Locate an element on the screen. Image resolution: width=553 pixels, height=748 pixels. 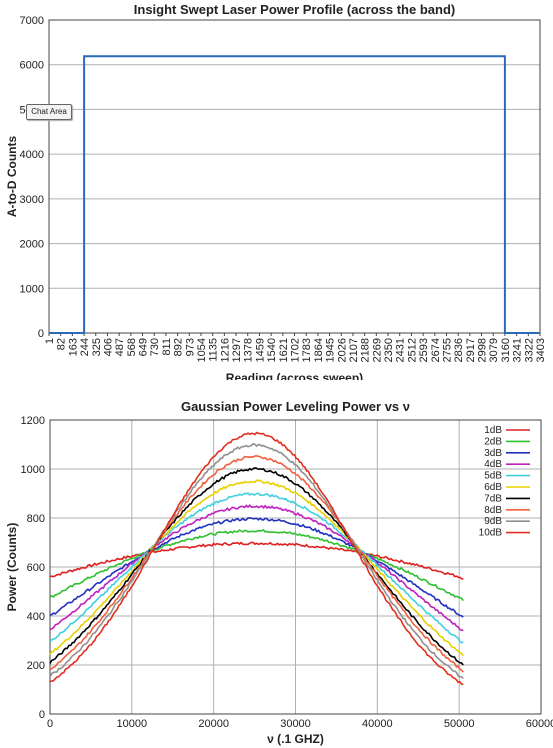
chart1-x-tick-label: 1297 is located at coordinates (237, 350).